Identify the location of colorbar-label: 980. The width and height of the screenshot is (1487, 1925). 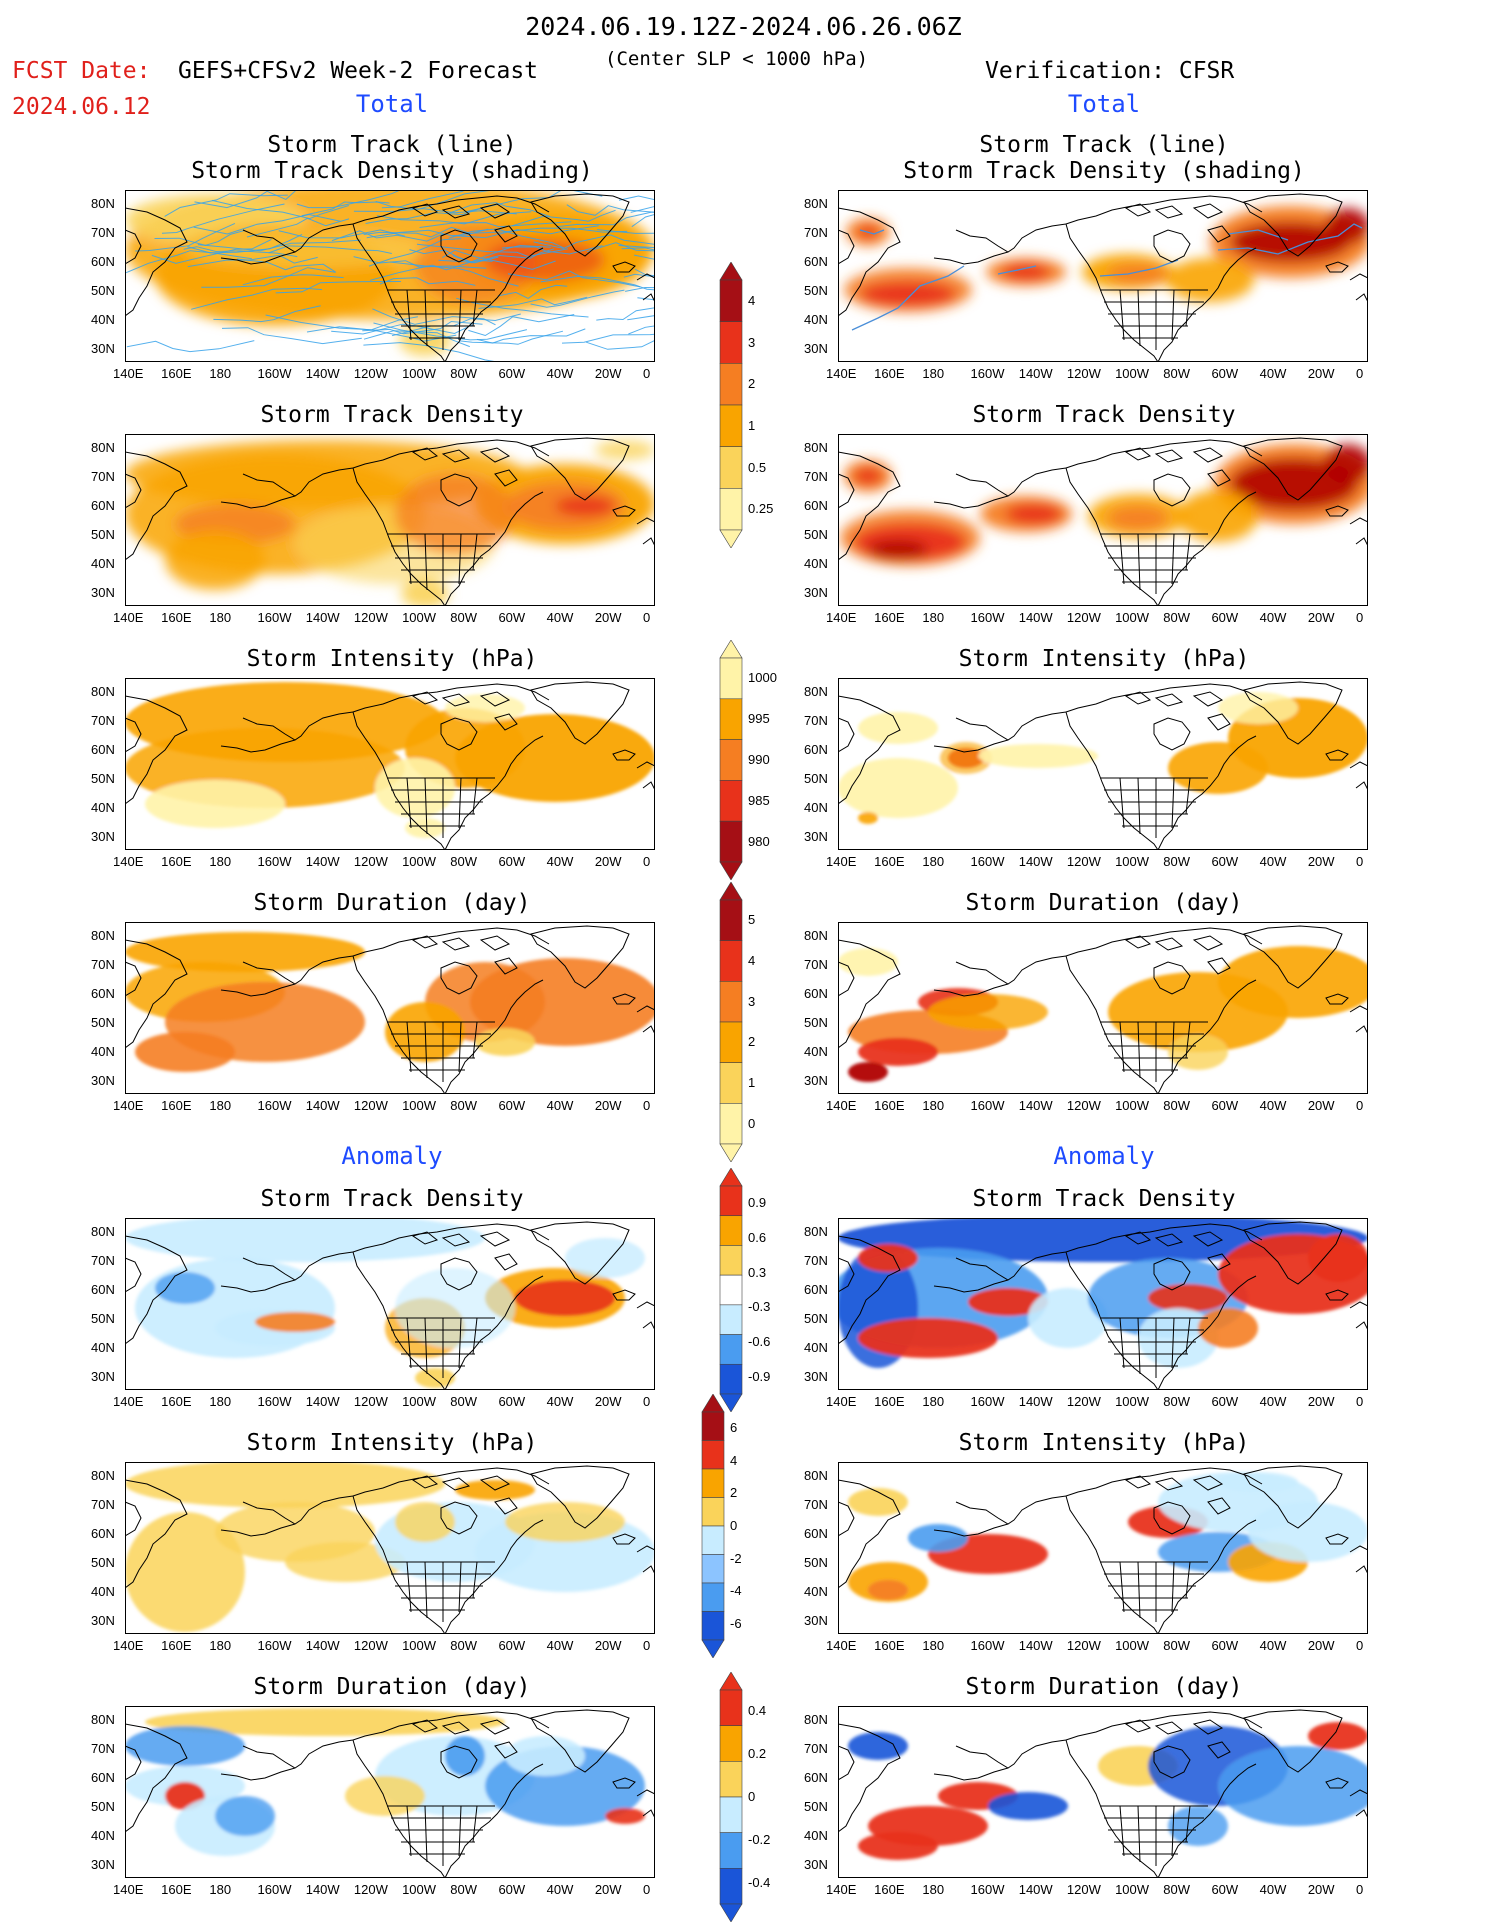
(759, 841).